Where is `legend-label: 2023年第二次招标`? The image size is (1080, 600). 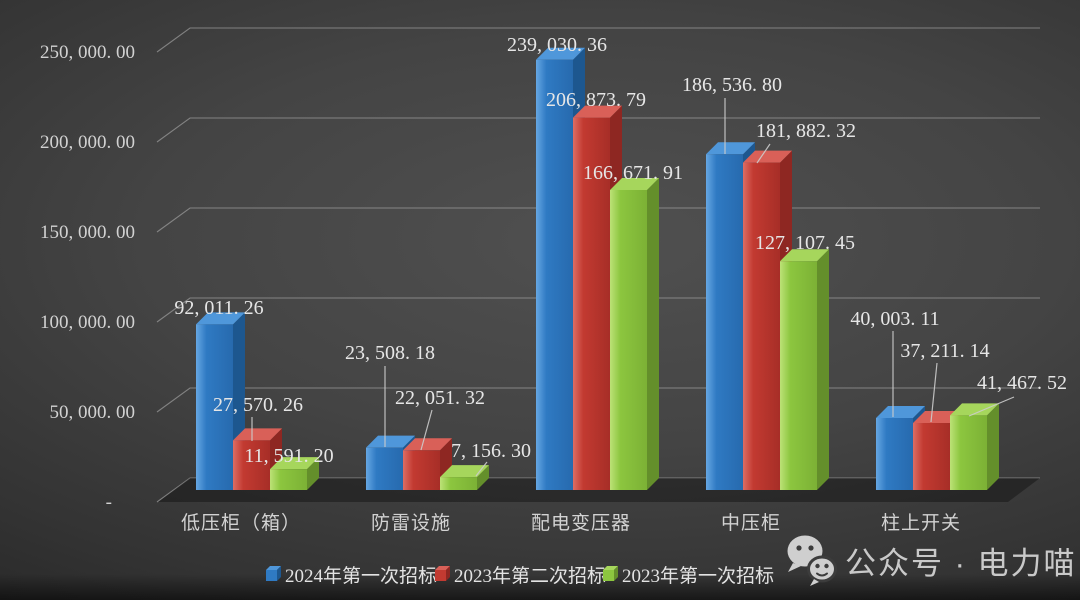
legend-label: 2023年第二次招标 is located at coordinates (530, 576).